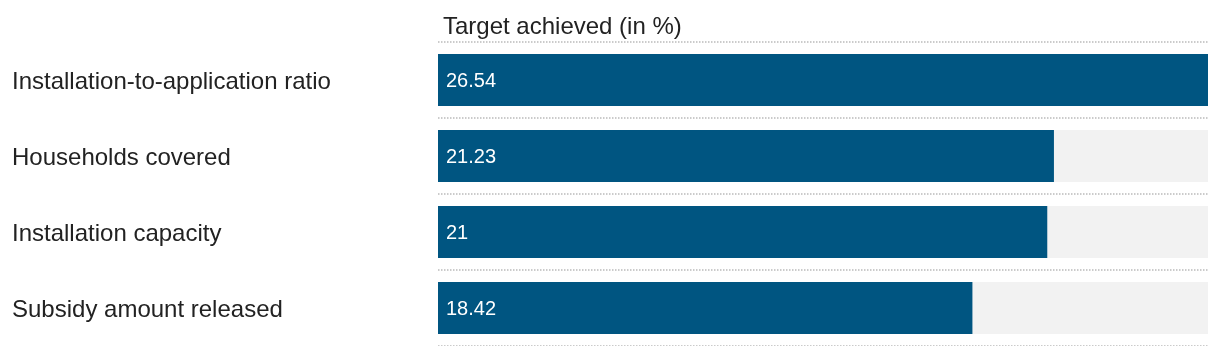 The image size is (1220, 346). What do you see at coordinates (471, 308) in the screenshot?
I see `data-label: 18.42` at bounding box center [471, 308].